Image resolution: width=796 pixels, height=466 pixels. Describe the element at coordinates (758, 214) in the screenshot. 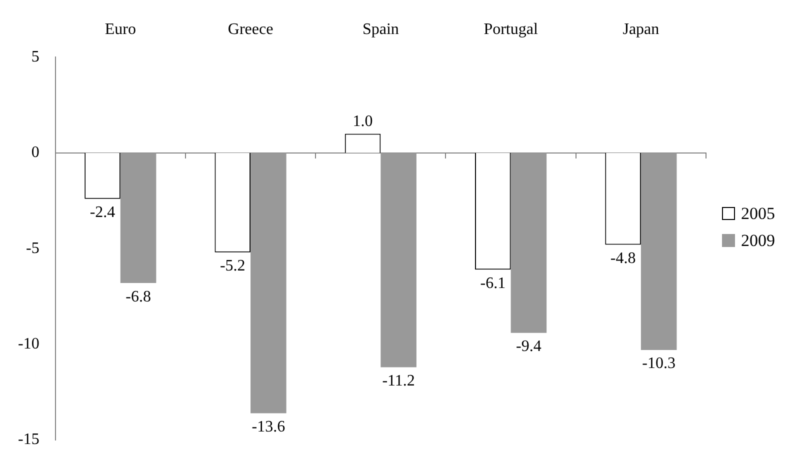

I see `text: 2005` at that location.